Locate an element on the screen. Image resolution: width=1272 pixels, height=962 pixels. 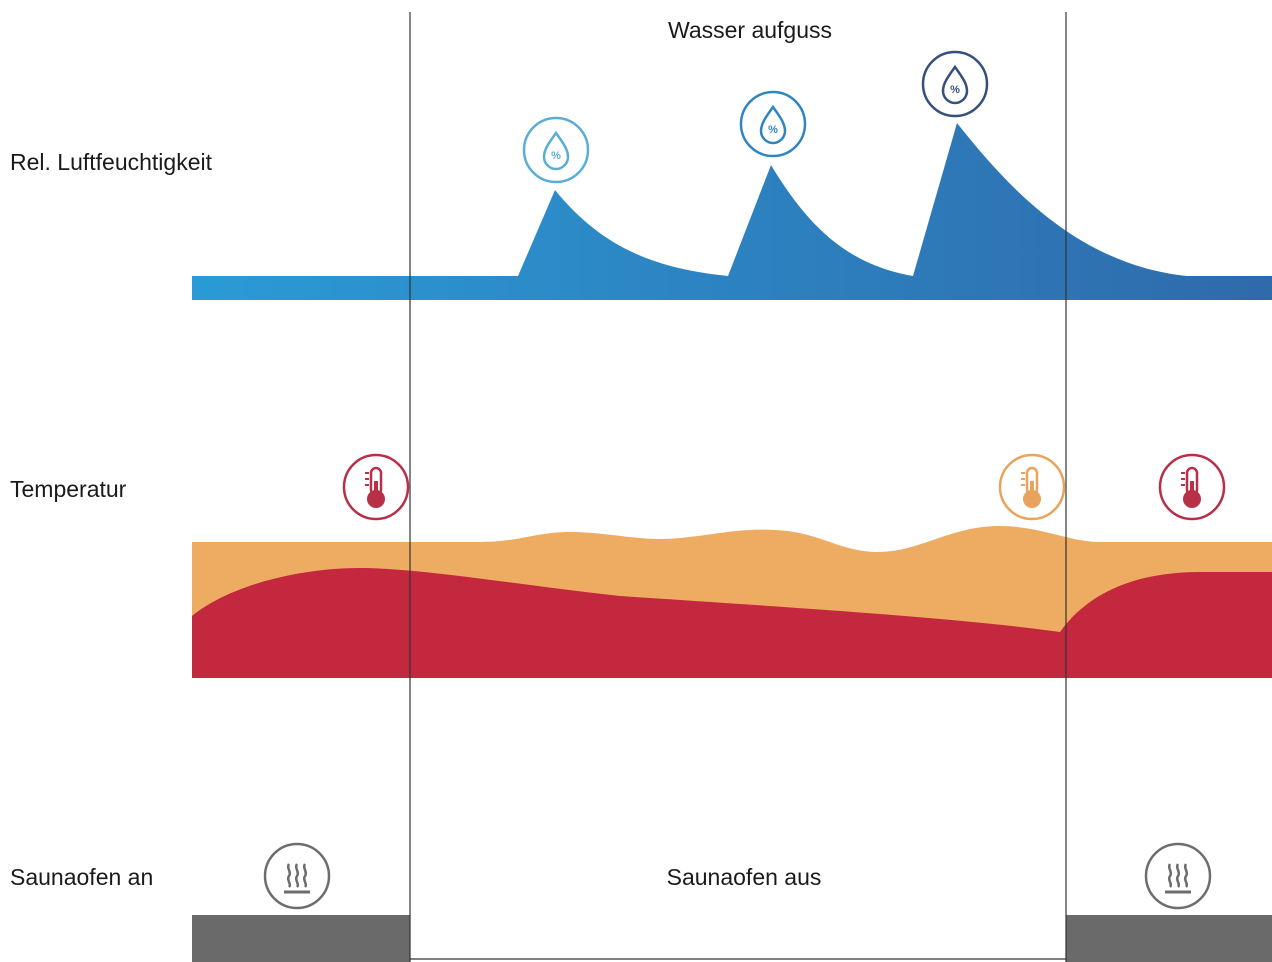
temperature-red-area is located at coordinates (732, 623).